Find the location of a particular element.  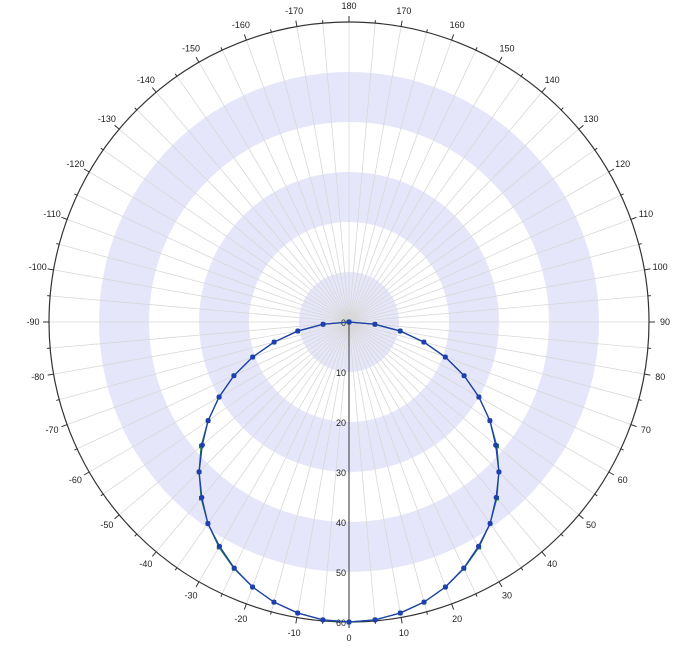

angle-tick-label: 180 is located at coordinates (348, 6).